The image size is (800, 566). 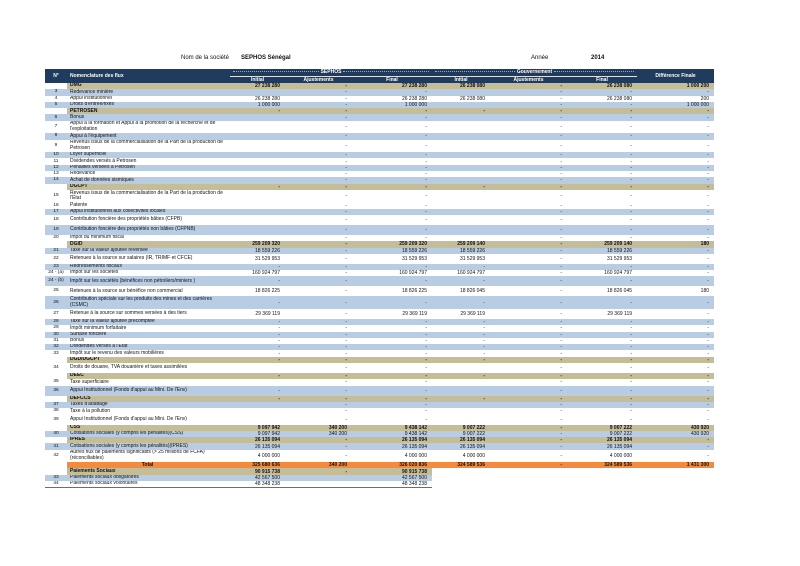 I want to click on row-label: PETROSEN, so click(x=148, y=111).